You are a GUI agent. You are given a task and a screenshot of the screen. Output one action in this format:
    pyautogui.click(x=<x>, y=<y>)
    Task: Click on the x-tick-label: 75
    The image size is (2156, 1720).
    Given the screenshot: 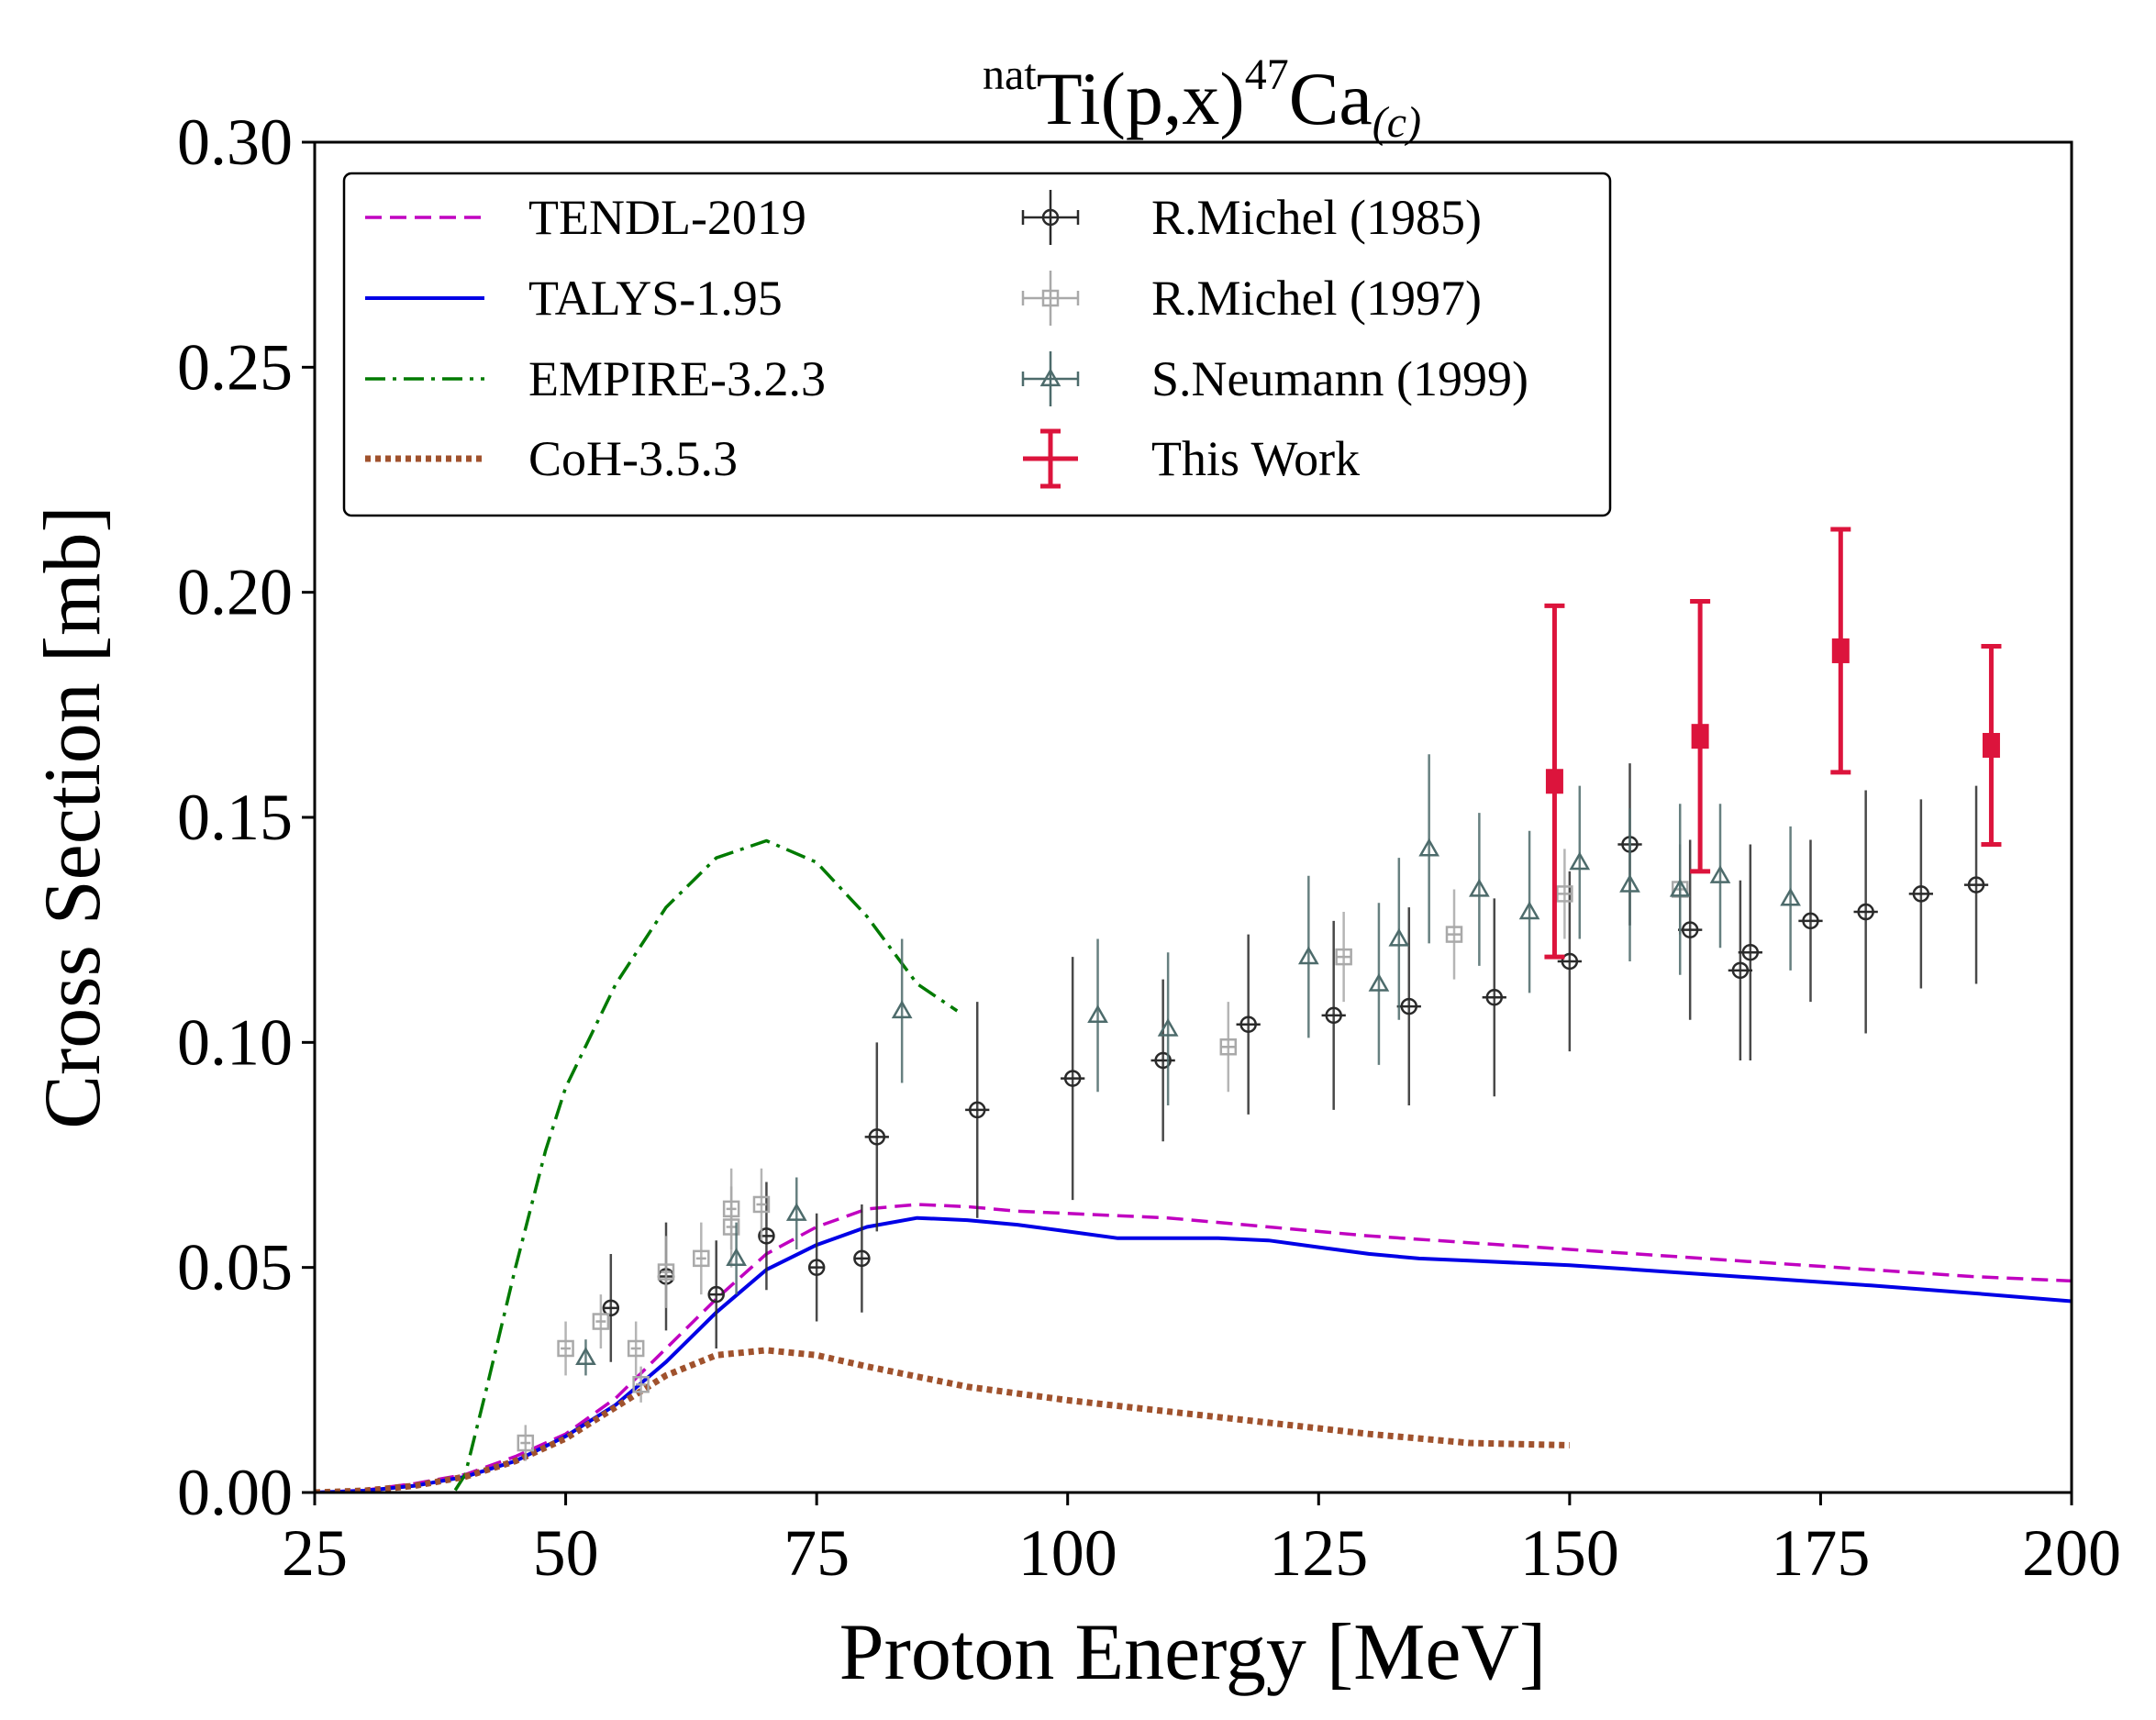 What is the action you would take?
    pyautogui.click(x=817, y=1553)
    